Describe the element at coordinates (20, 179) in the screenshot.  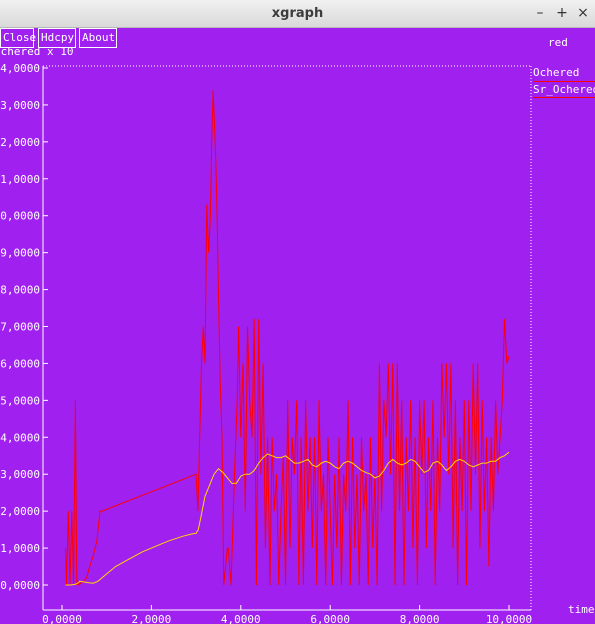
I see `y-tick-label: 11,0000` at that location.